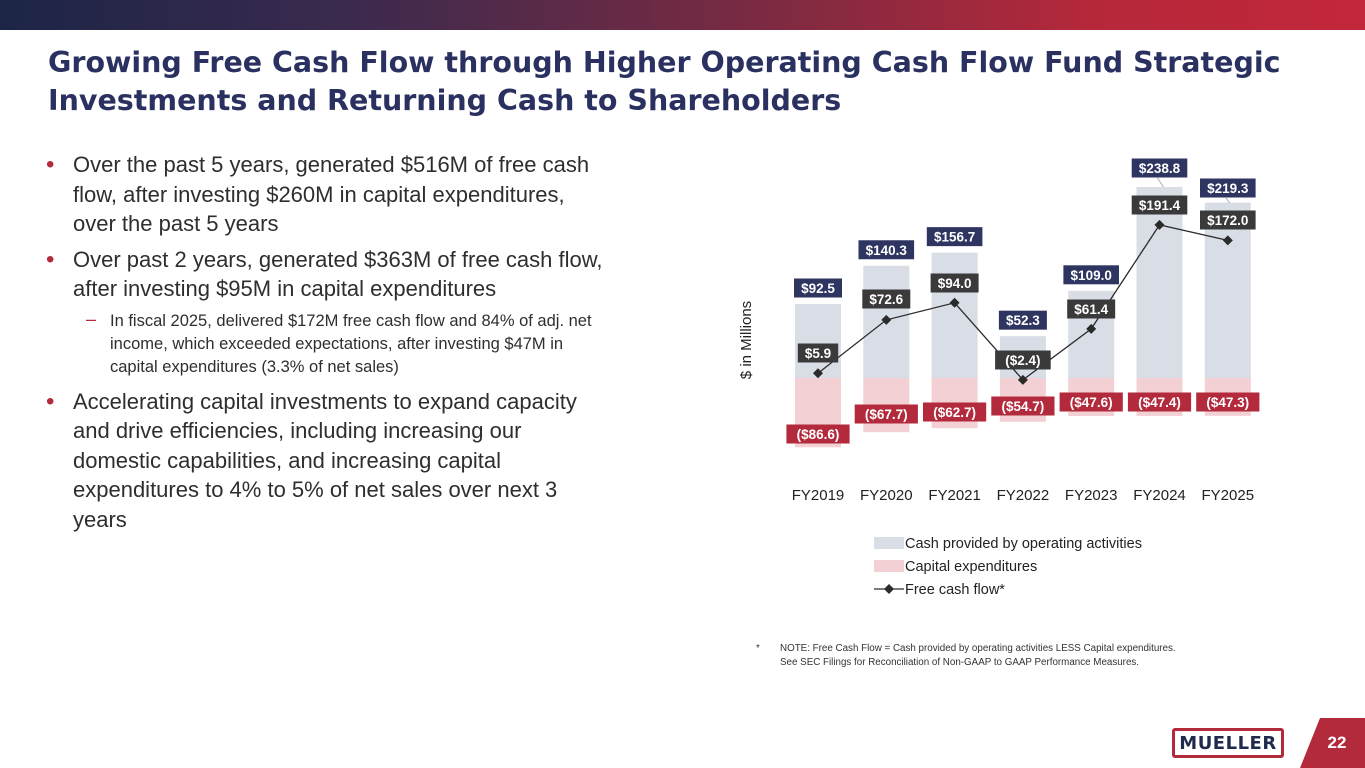 This screenshot has height=768, width=1365. What do you see at coordinates (746, 340) in the screenshot?
I see `y-axis-label: $ in Millions` at bounding box center [746, 340].